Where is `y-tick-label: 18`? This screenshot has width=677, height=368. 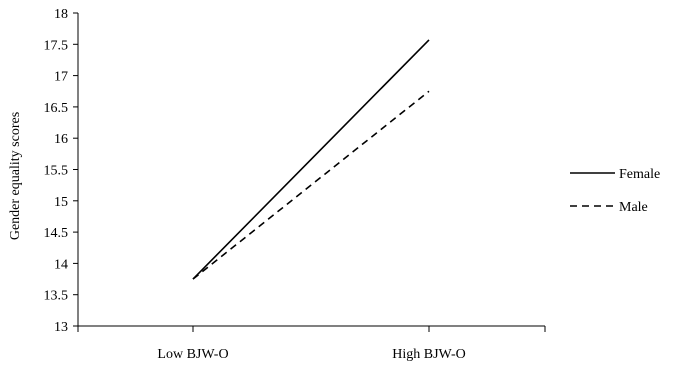 y-tick-label: 18 is located at coordinates (61, 14).